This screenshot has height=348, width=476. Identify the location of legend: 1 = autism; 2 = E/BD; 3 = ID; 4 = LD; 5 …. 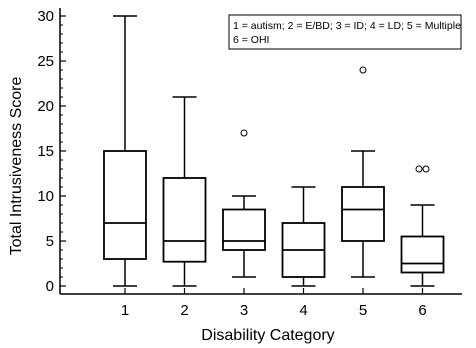
(345, 32).